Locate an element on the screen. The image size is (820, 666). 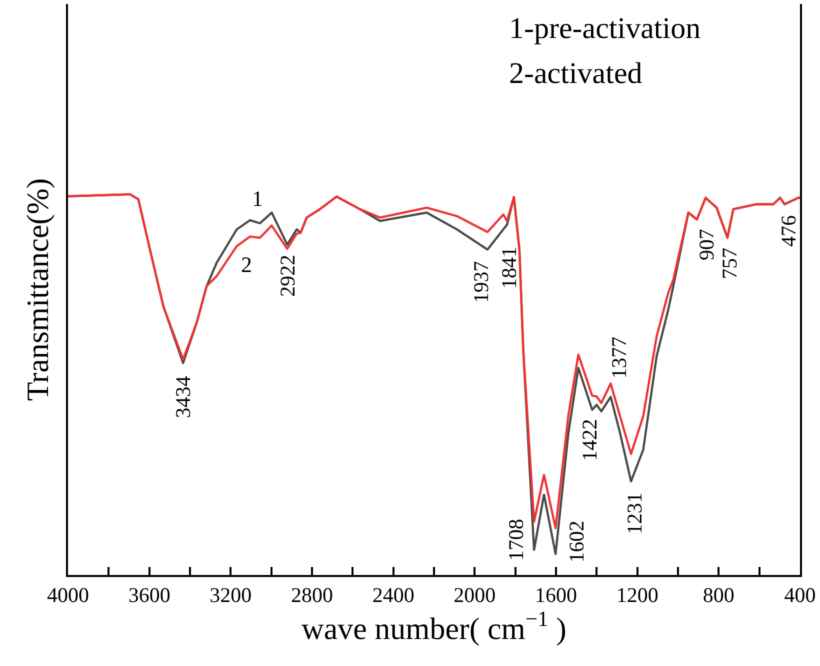
x-axis-title: wave number( cm$^{−1}$ ) is located at coordinates (434, 626).